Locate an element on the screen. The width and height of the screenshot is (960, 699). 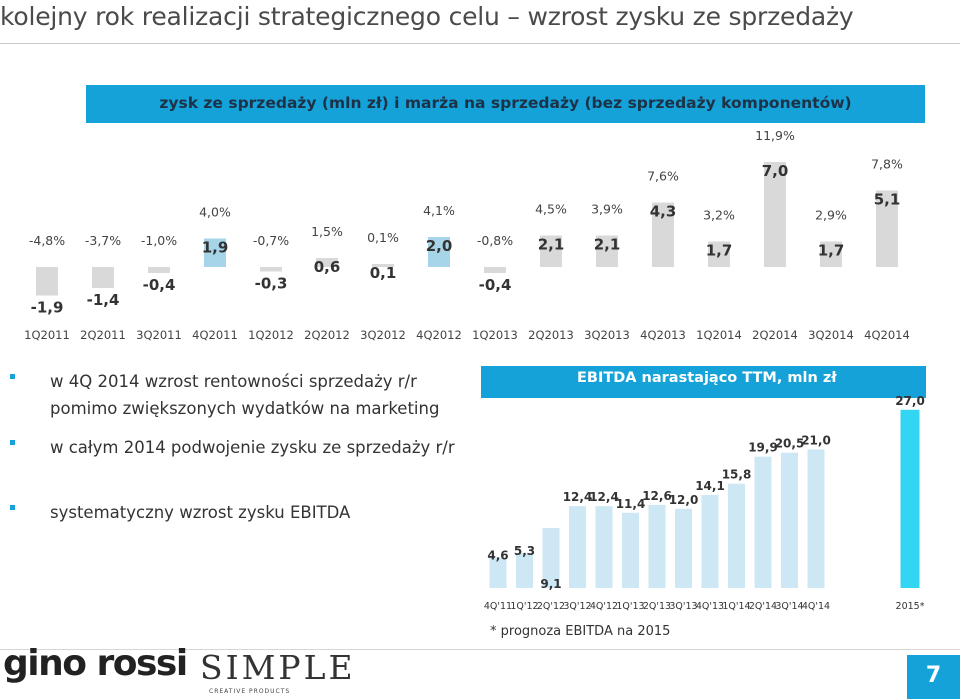
value-label: -1,9 is located at coordinates (47, 308).